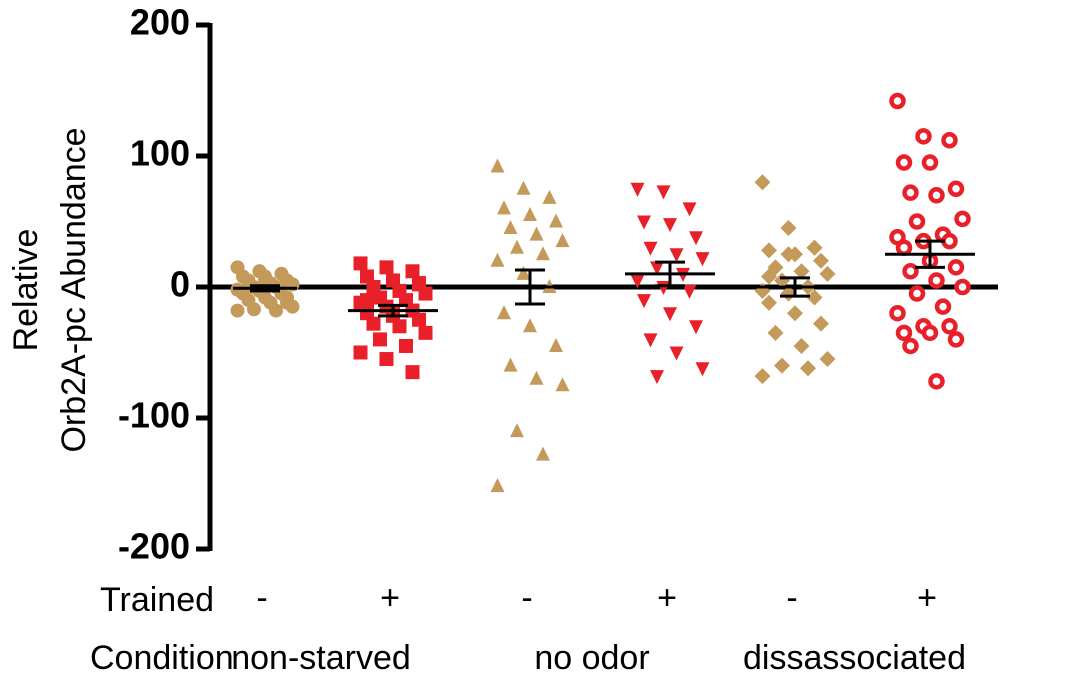 This screenshot has width=1071, height=677. Describe the element at coordinates (157, 600) in the screenshot. I see `trained-label: Trained` at that location.